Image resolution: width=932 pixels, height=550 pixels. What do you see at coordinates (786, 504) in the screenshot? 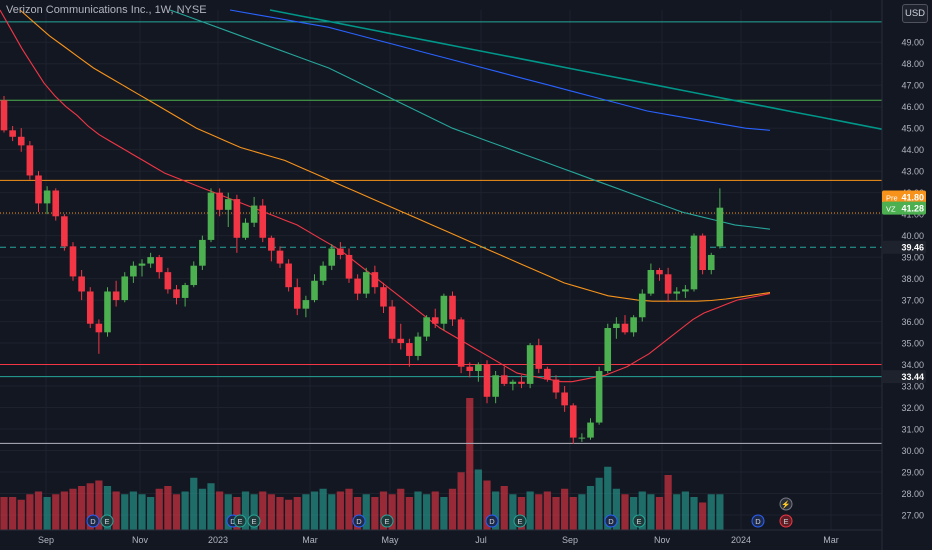
I see `split-marker` at bounding box center [786, 504].